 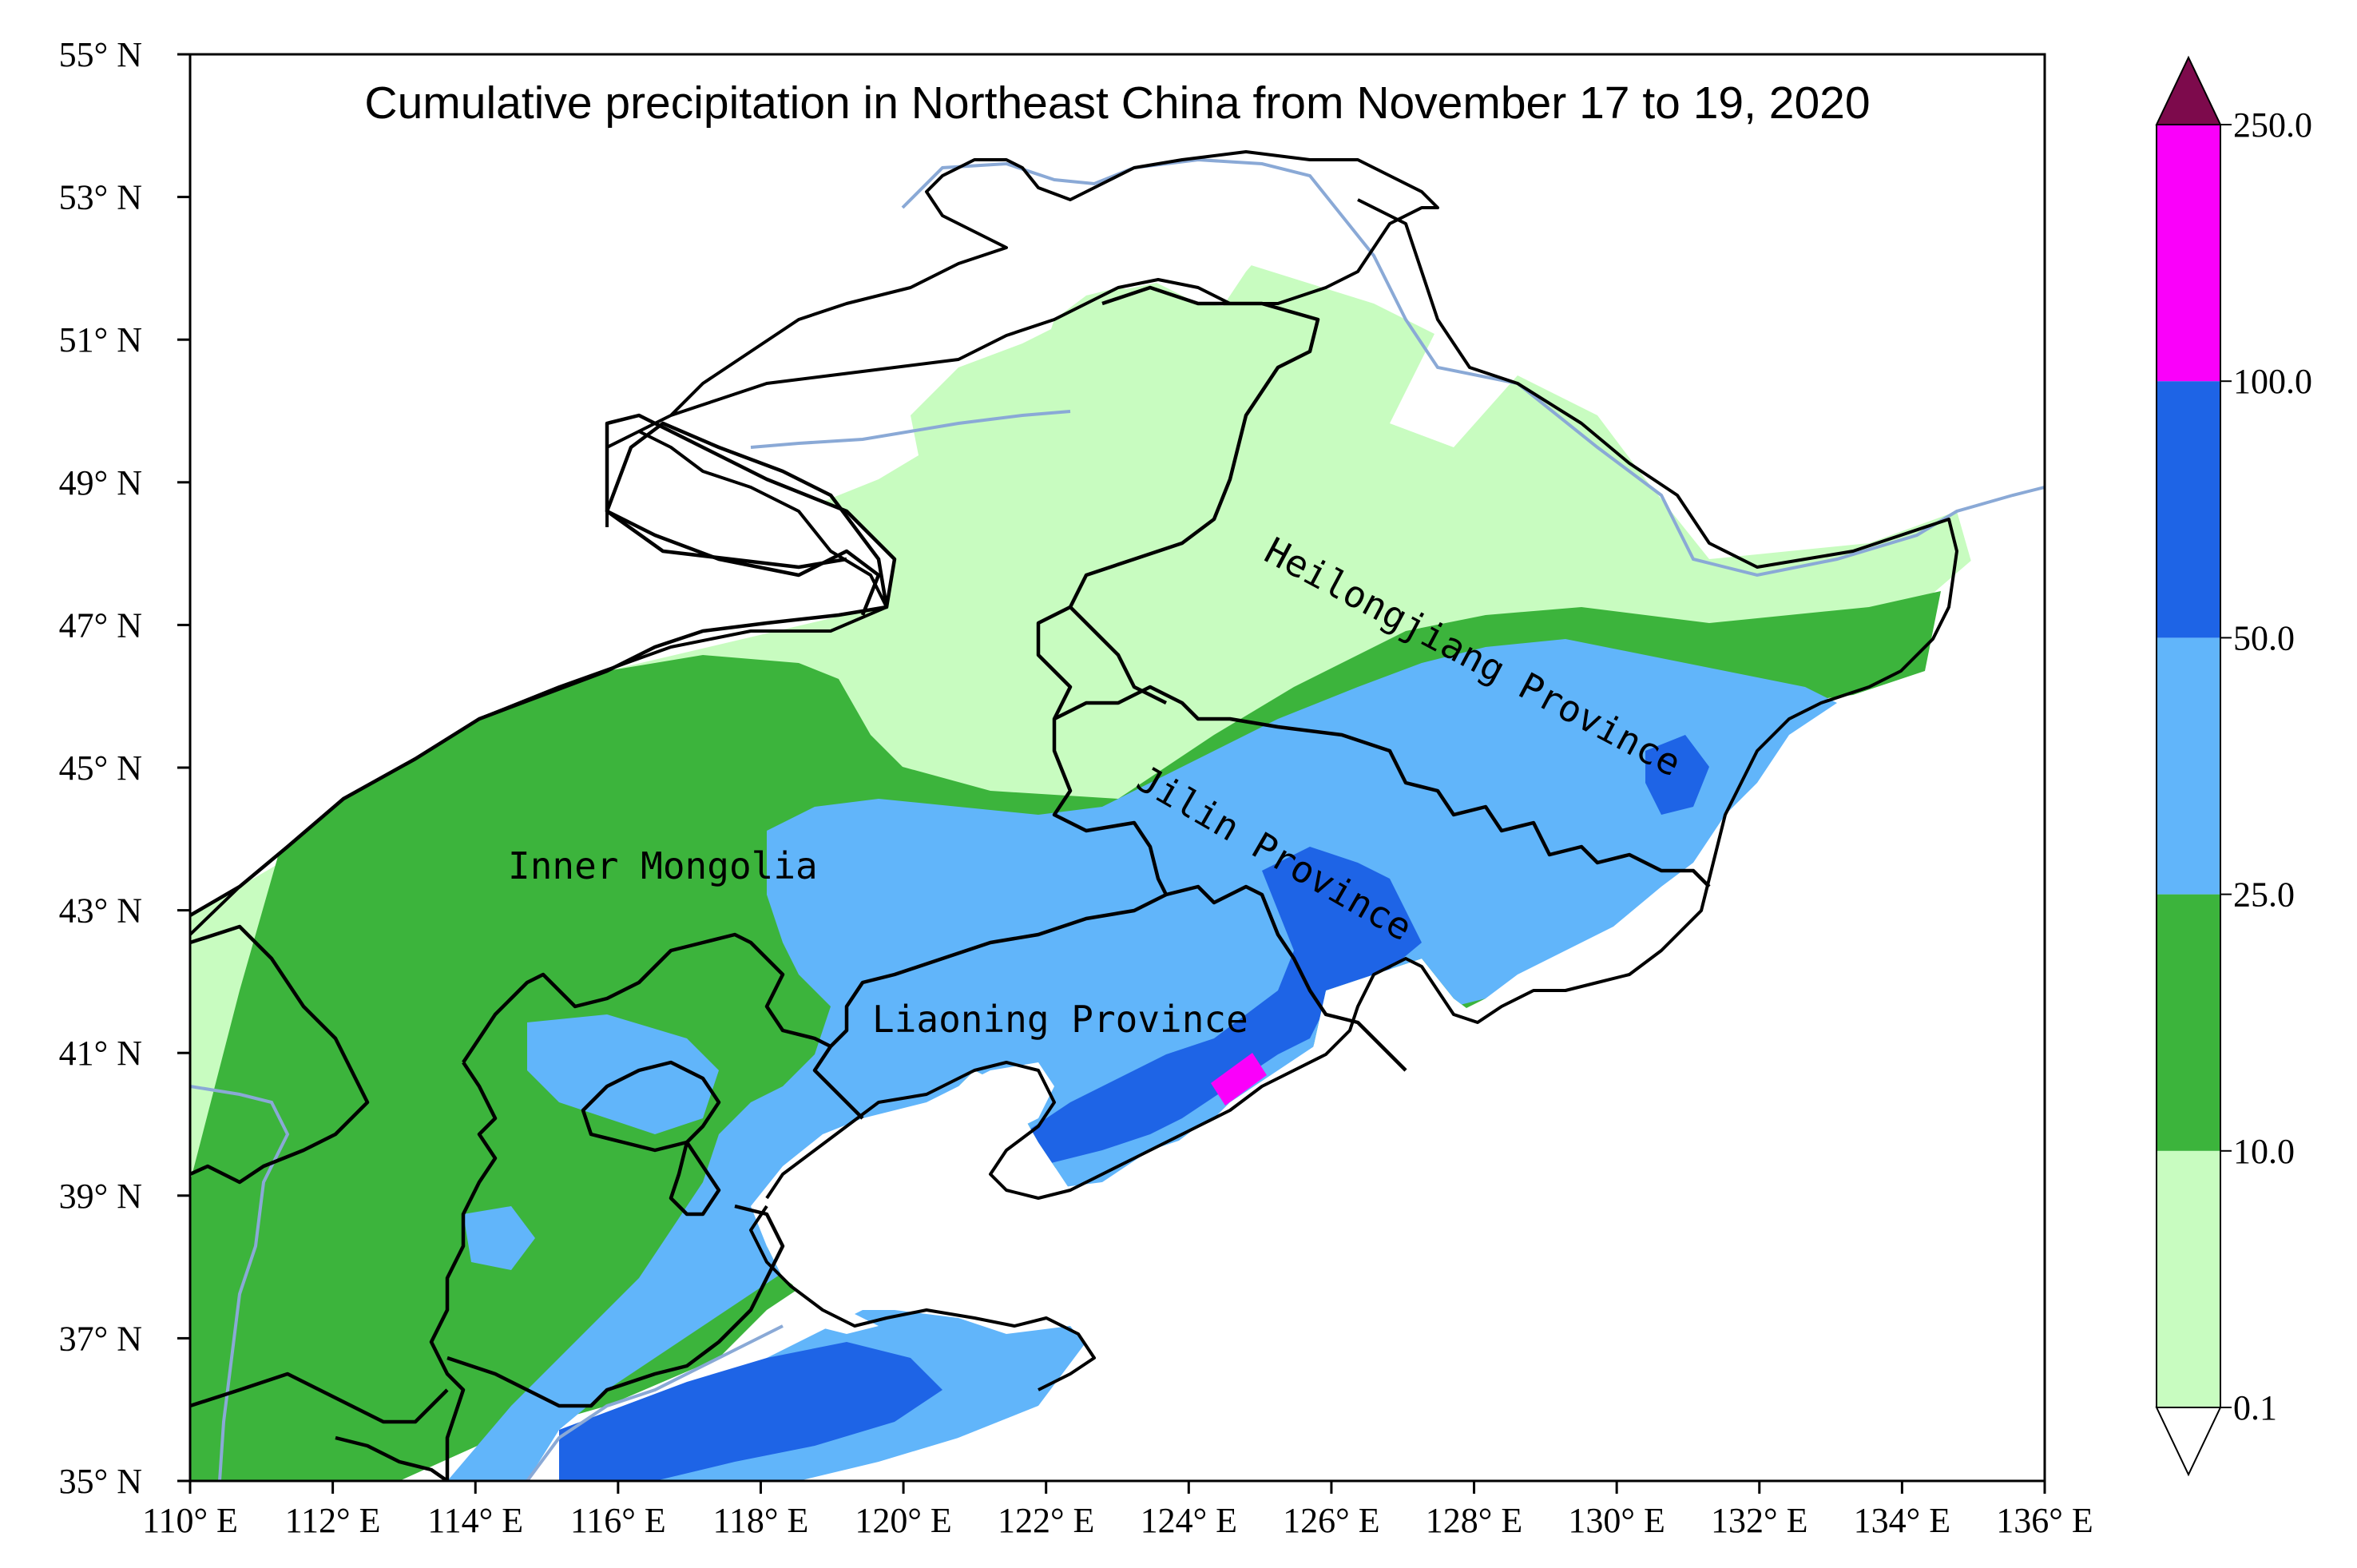 I want to click on lon-tick-label: 120° E, so click(x=903, y=1520).